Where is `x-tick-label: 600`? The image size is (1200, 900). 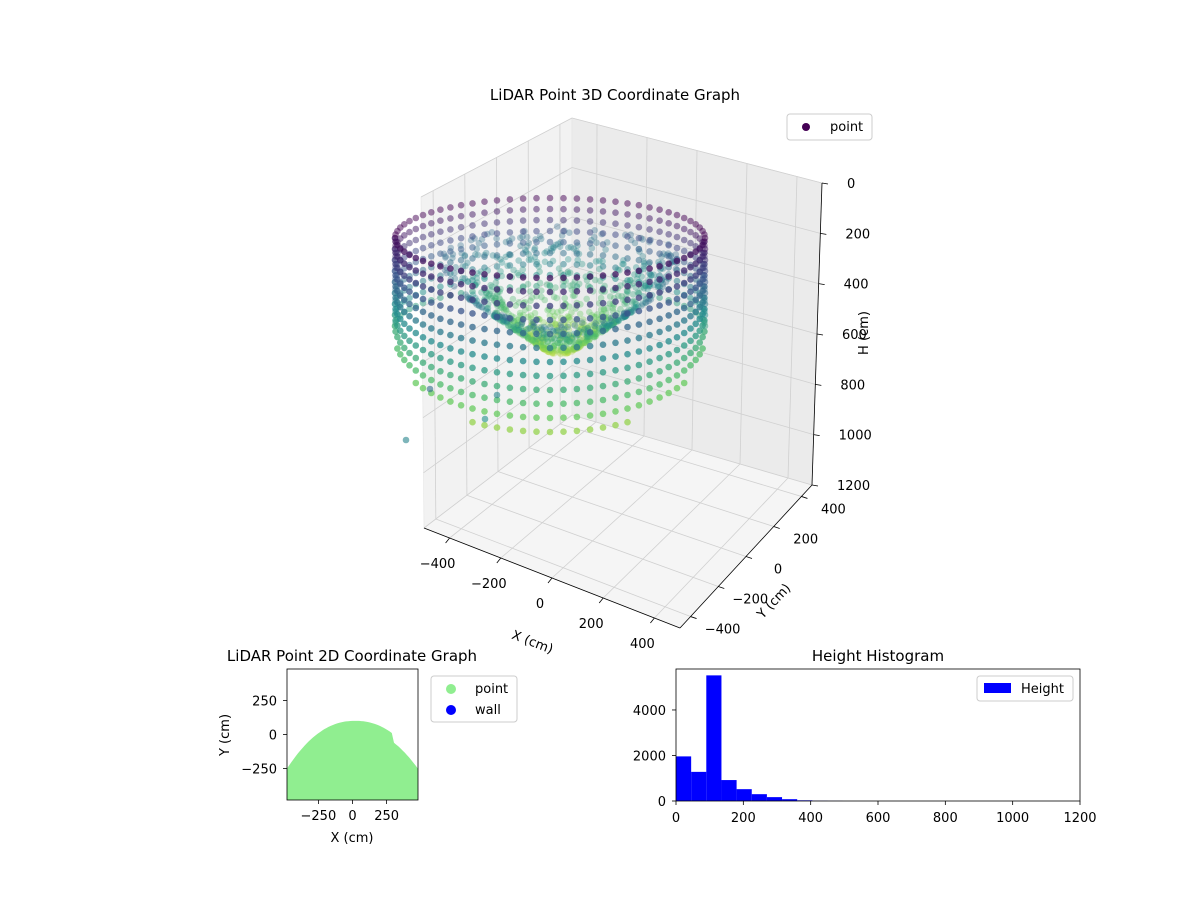 x-tick-label: 600 is located at coordinates (878, 818).